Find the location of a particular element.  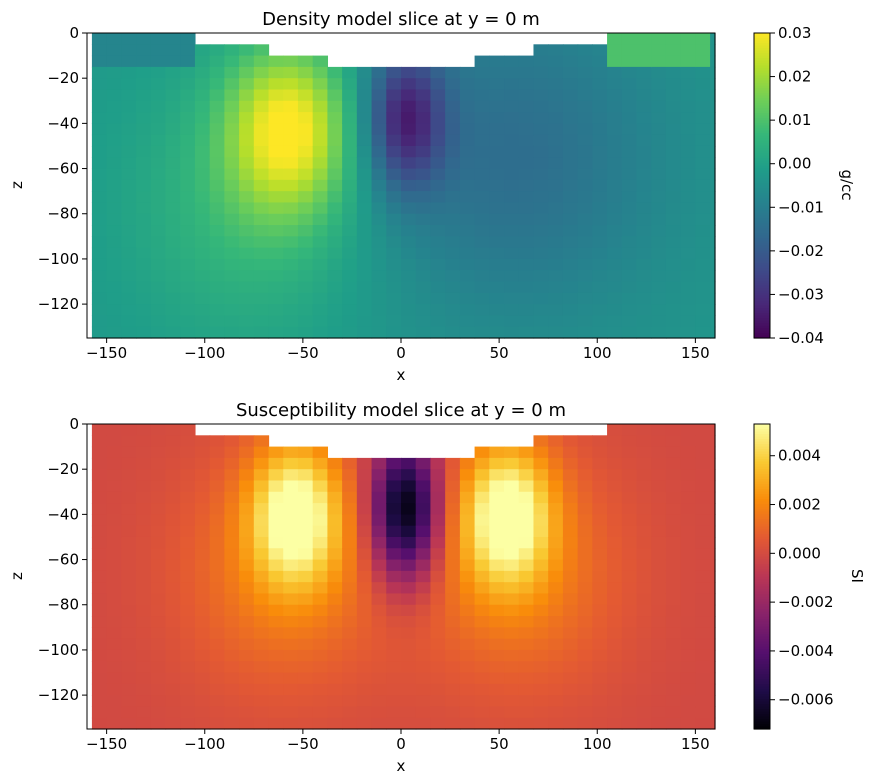

susceptibility-colorbar is located at coordinates (762, 577).